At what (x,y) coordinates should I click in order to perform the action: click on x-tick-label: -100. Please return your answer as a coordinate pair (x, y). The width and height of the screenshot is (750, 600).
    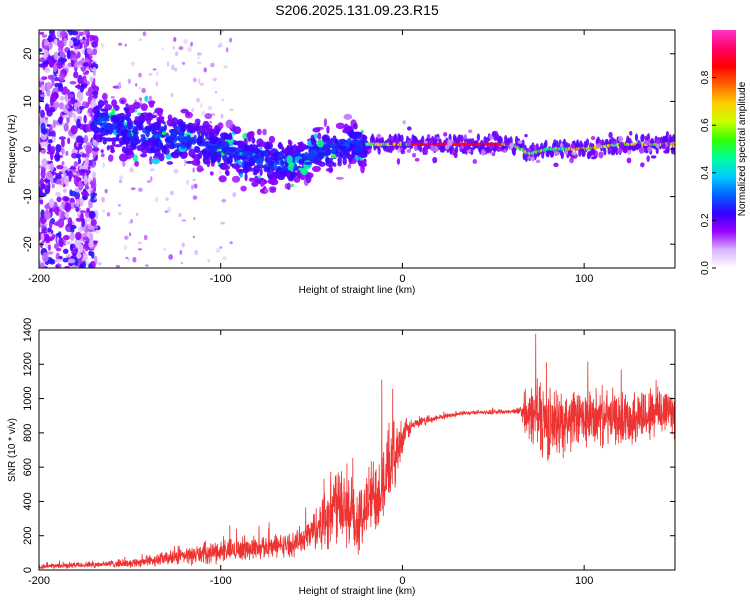
    Looking at the image, I should click on (221, 581).